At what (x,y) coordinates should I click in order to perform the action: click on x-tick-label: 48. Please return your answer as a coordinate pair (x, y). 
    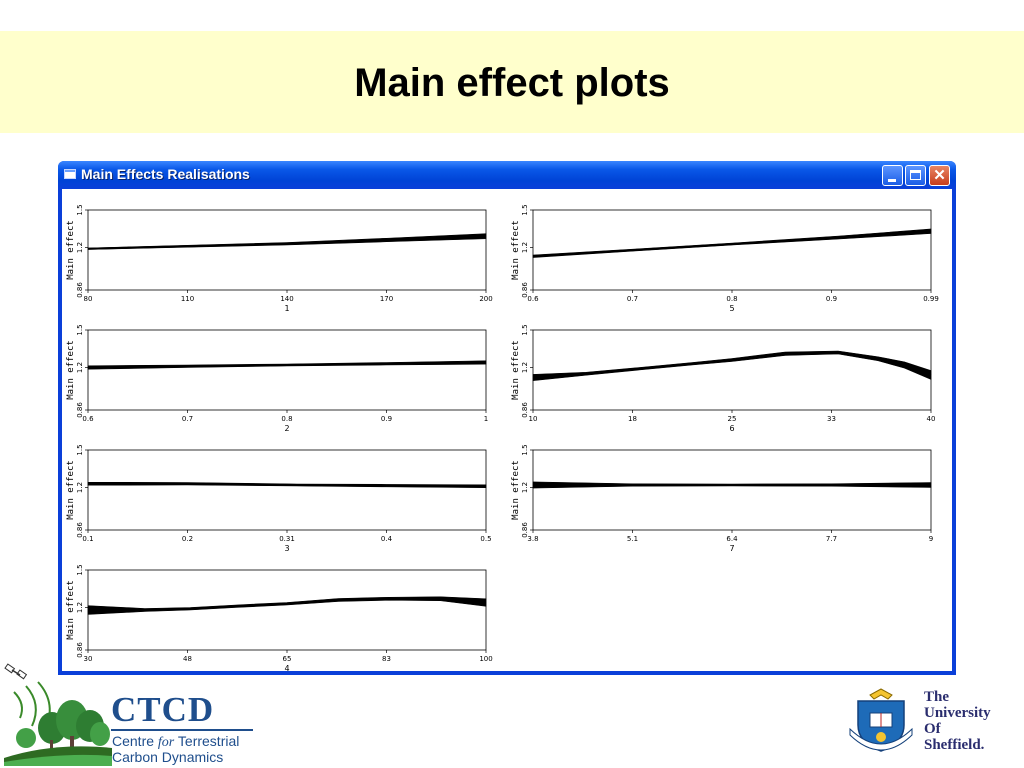
    Looking at the image, I should click on (187, 659).